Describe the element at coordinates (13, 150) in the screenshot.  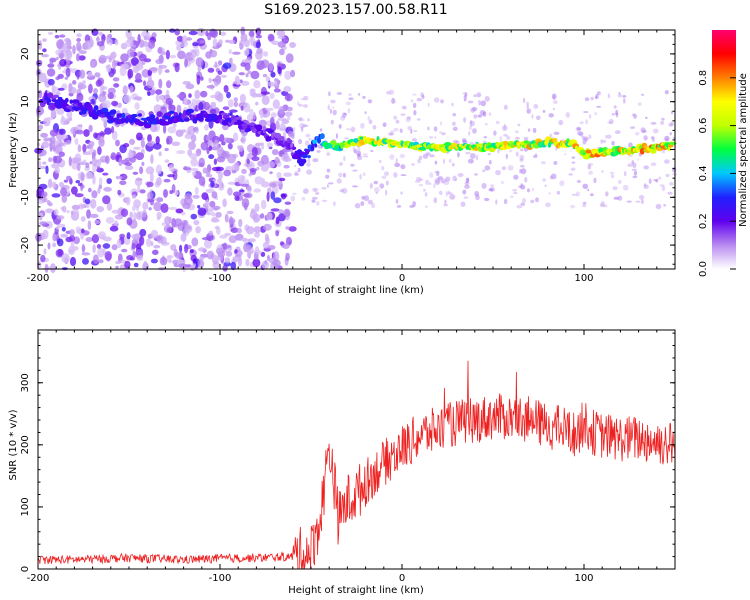
I see `spectrogram-ylabel: Frequency (Hz)` at that location.